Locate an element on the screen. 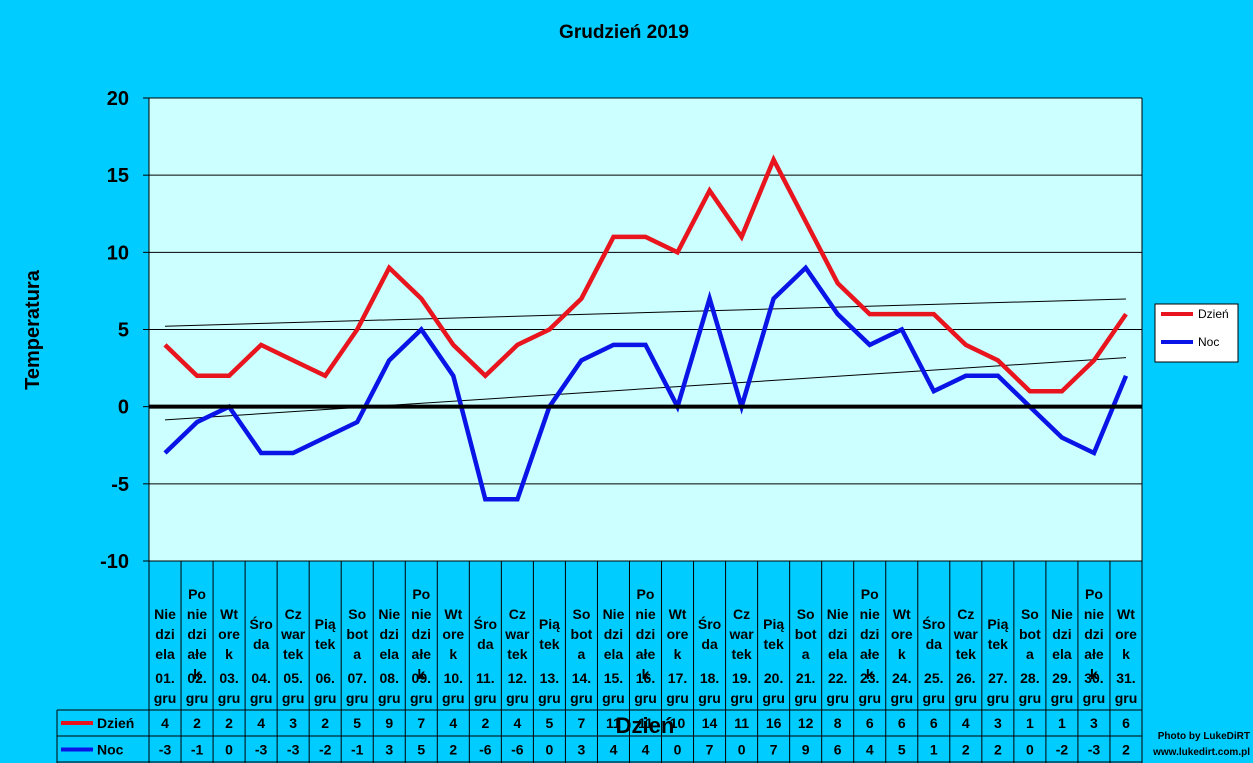 The height and width of the screenshot is (763, 1253). y-tick-label: 15 is located at coordinates (118, 176).